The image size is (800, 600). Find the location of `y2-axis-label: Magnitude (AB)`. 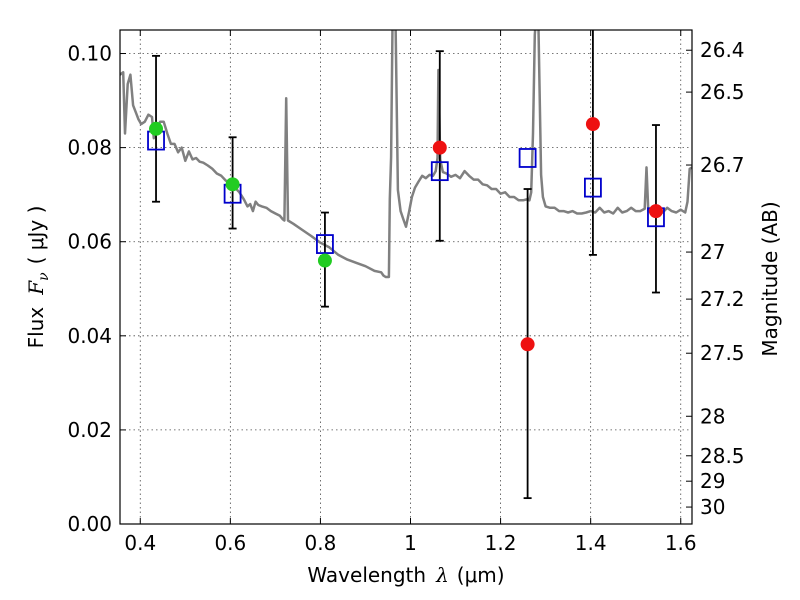

y2-axis-label: Magnitude (AB) is located at coordinates (770, 278).